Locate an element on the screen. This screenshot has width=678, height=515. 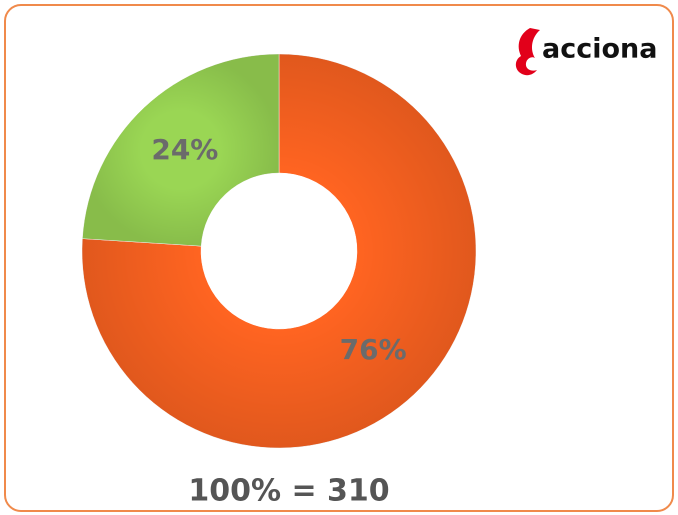
logo: acciona is located at coordinates (586, 52).